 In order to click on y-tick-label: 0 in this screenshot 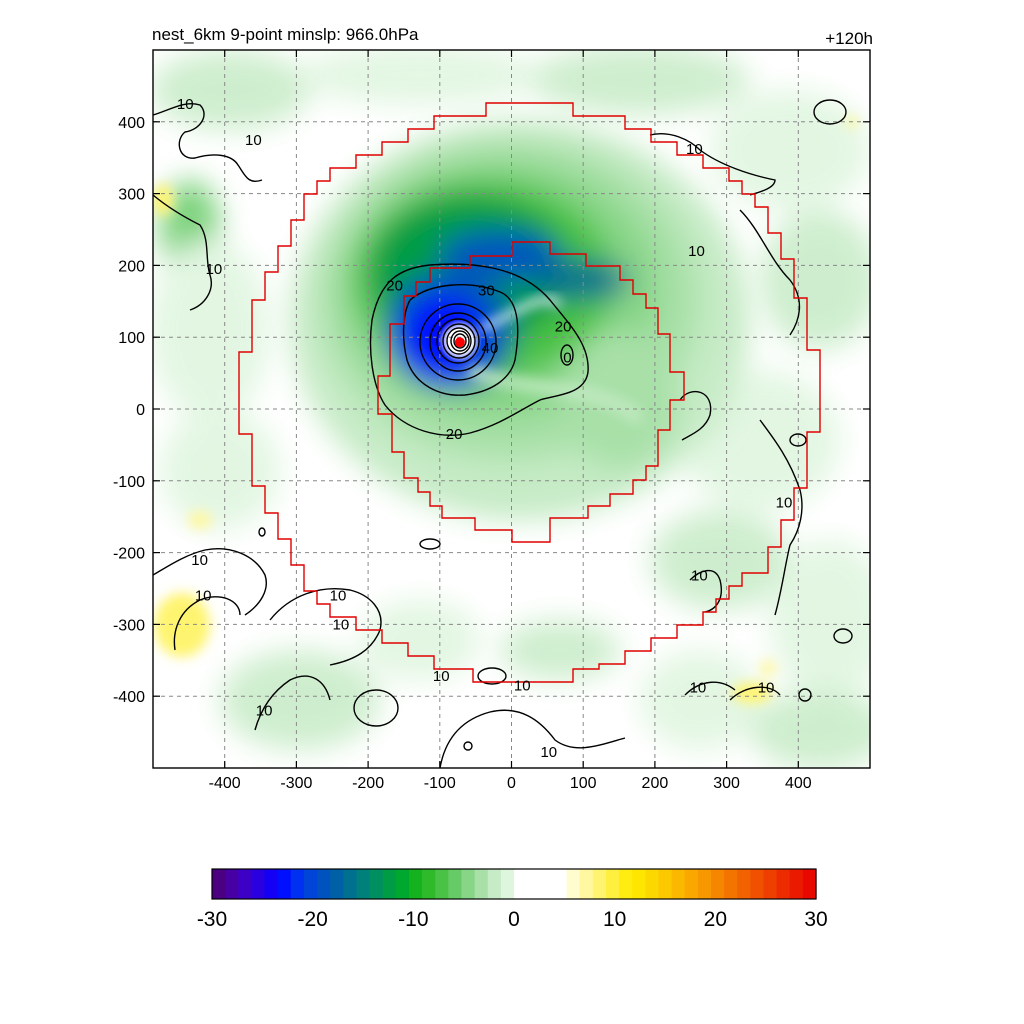, I will do `click(140, 410)`.